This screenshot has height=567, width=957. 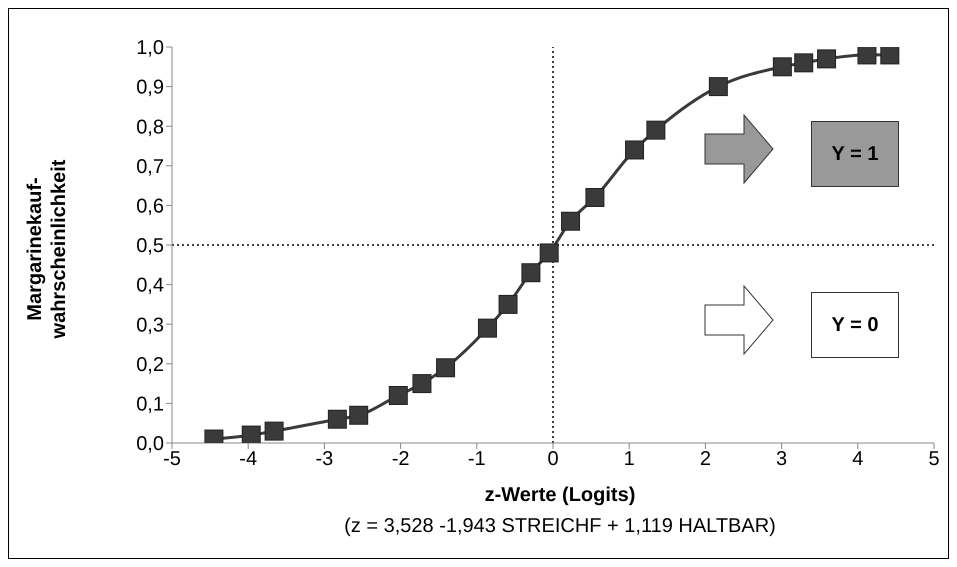 I want to click on text: (z = 3,528 -1,943 STREICHF + 1,119 HALTBAR), so click(x=560, y=526).